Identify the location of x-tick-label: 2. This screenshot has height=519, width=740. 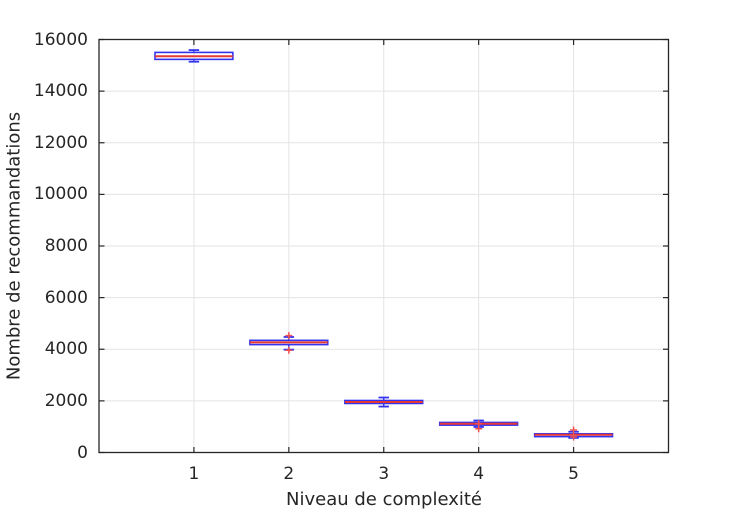
(289, 474).